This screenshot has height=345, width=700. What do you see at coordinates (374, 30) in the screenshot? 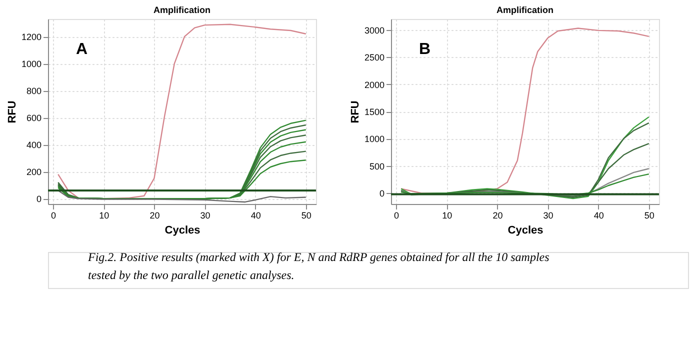
I see `y-tick-label: 3000` at bounding box center [374, 30].